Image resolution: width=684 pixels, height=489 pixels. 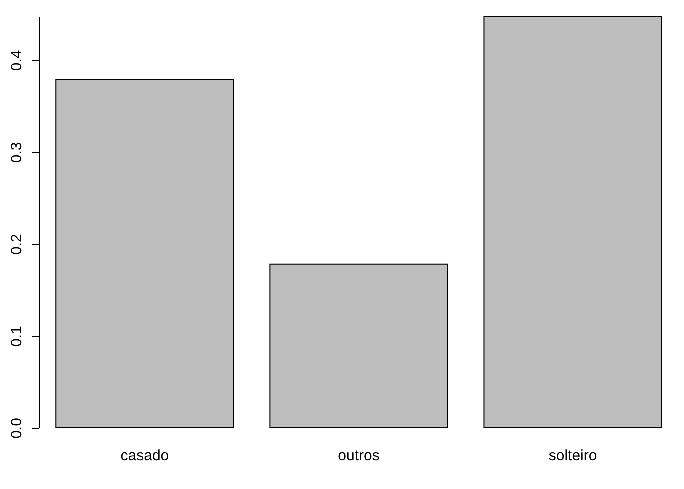 What do you see at coordinates (17, 153) in the screenshot?
I see `y-tick-label: 0.3` at bounding box center [17, 153].